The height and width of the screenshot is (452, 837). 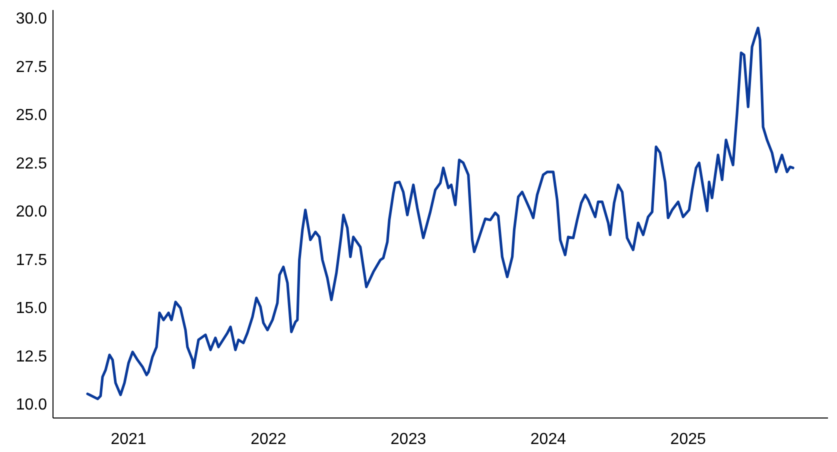 I want to click on y-tick-label: 27.5, so click(x=32, y=67).